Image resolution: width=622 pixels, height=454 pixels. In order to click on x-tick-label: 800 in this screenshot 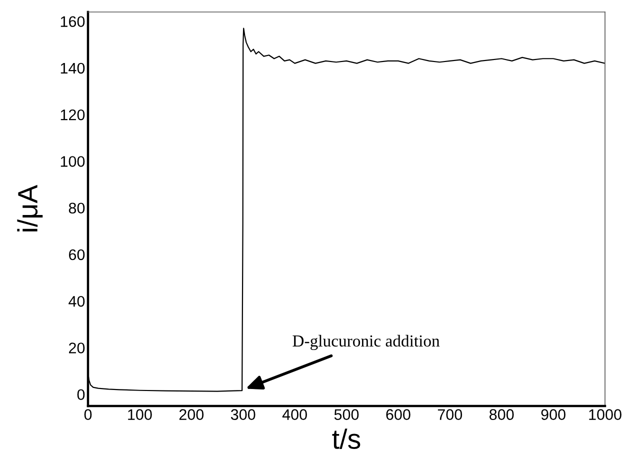, I will do `click(502, 414)`.